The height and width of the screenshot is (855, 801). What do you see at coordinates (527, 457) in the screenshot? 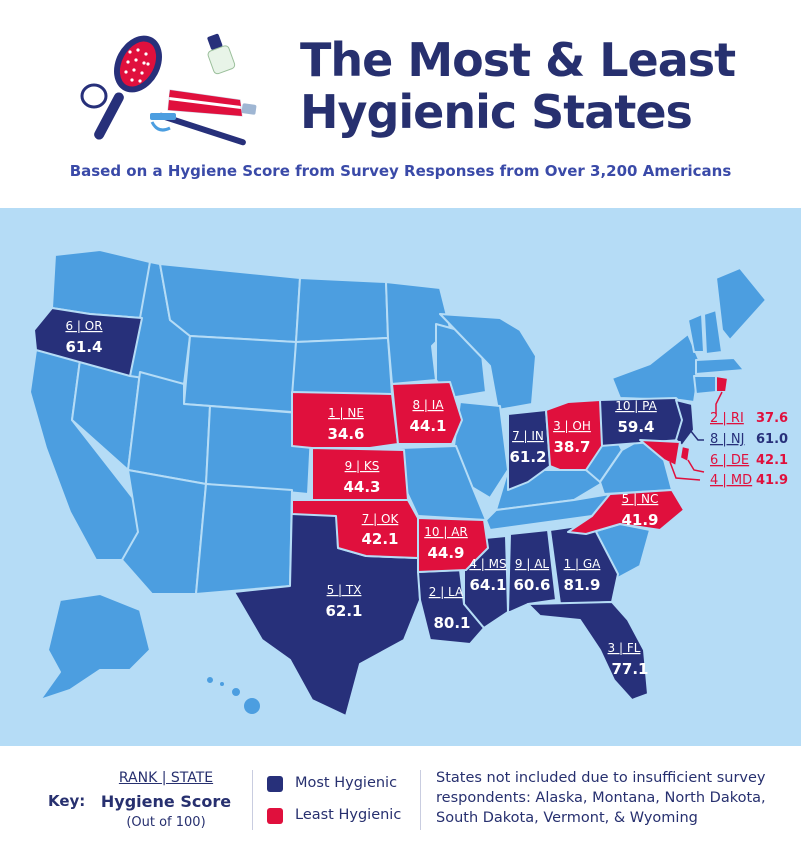
I see `label-in-score: 61.2` at bounding box center [527, 457].